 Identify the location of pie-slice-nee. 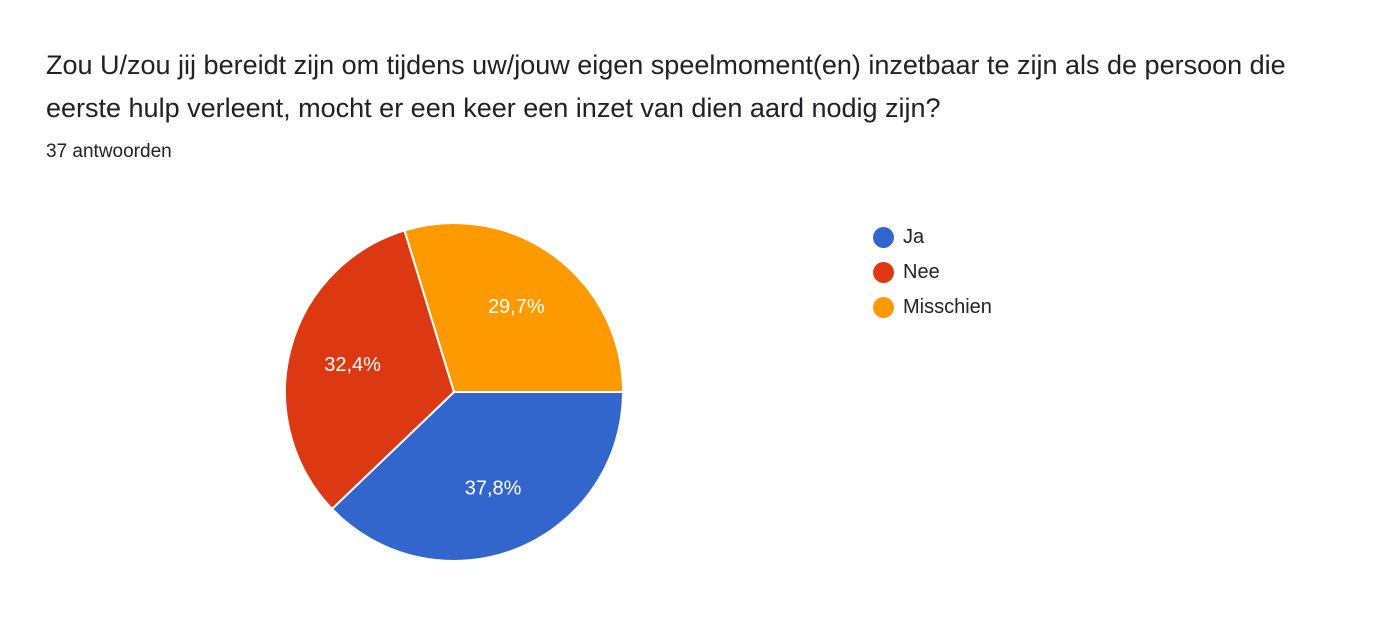
(370, 370).